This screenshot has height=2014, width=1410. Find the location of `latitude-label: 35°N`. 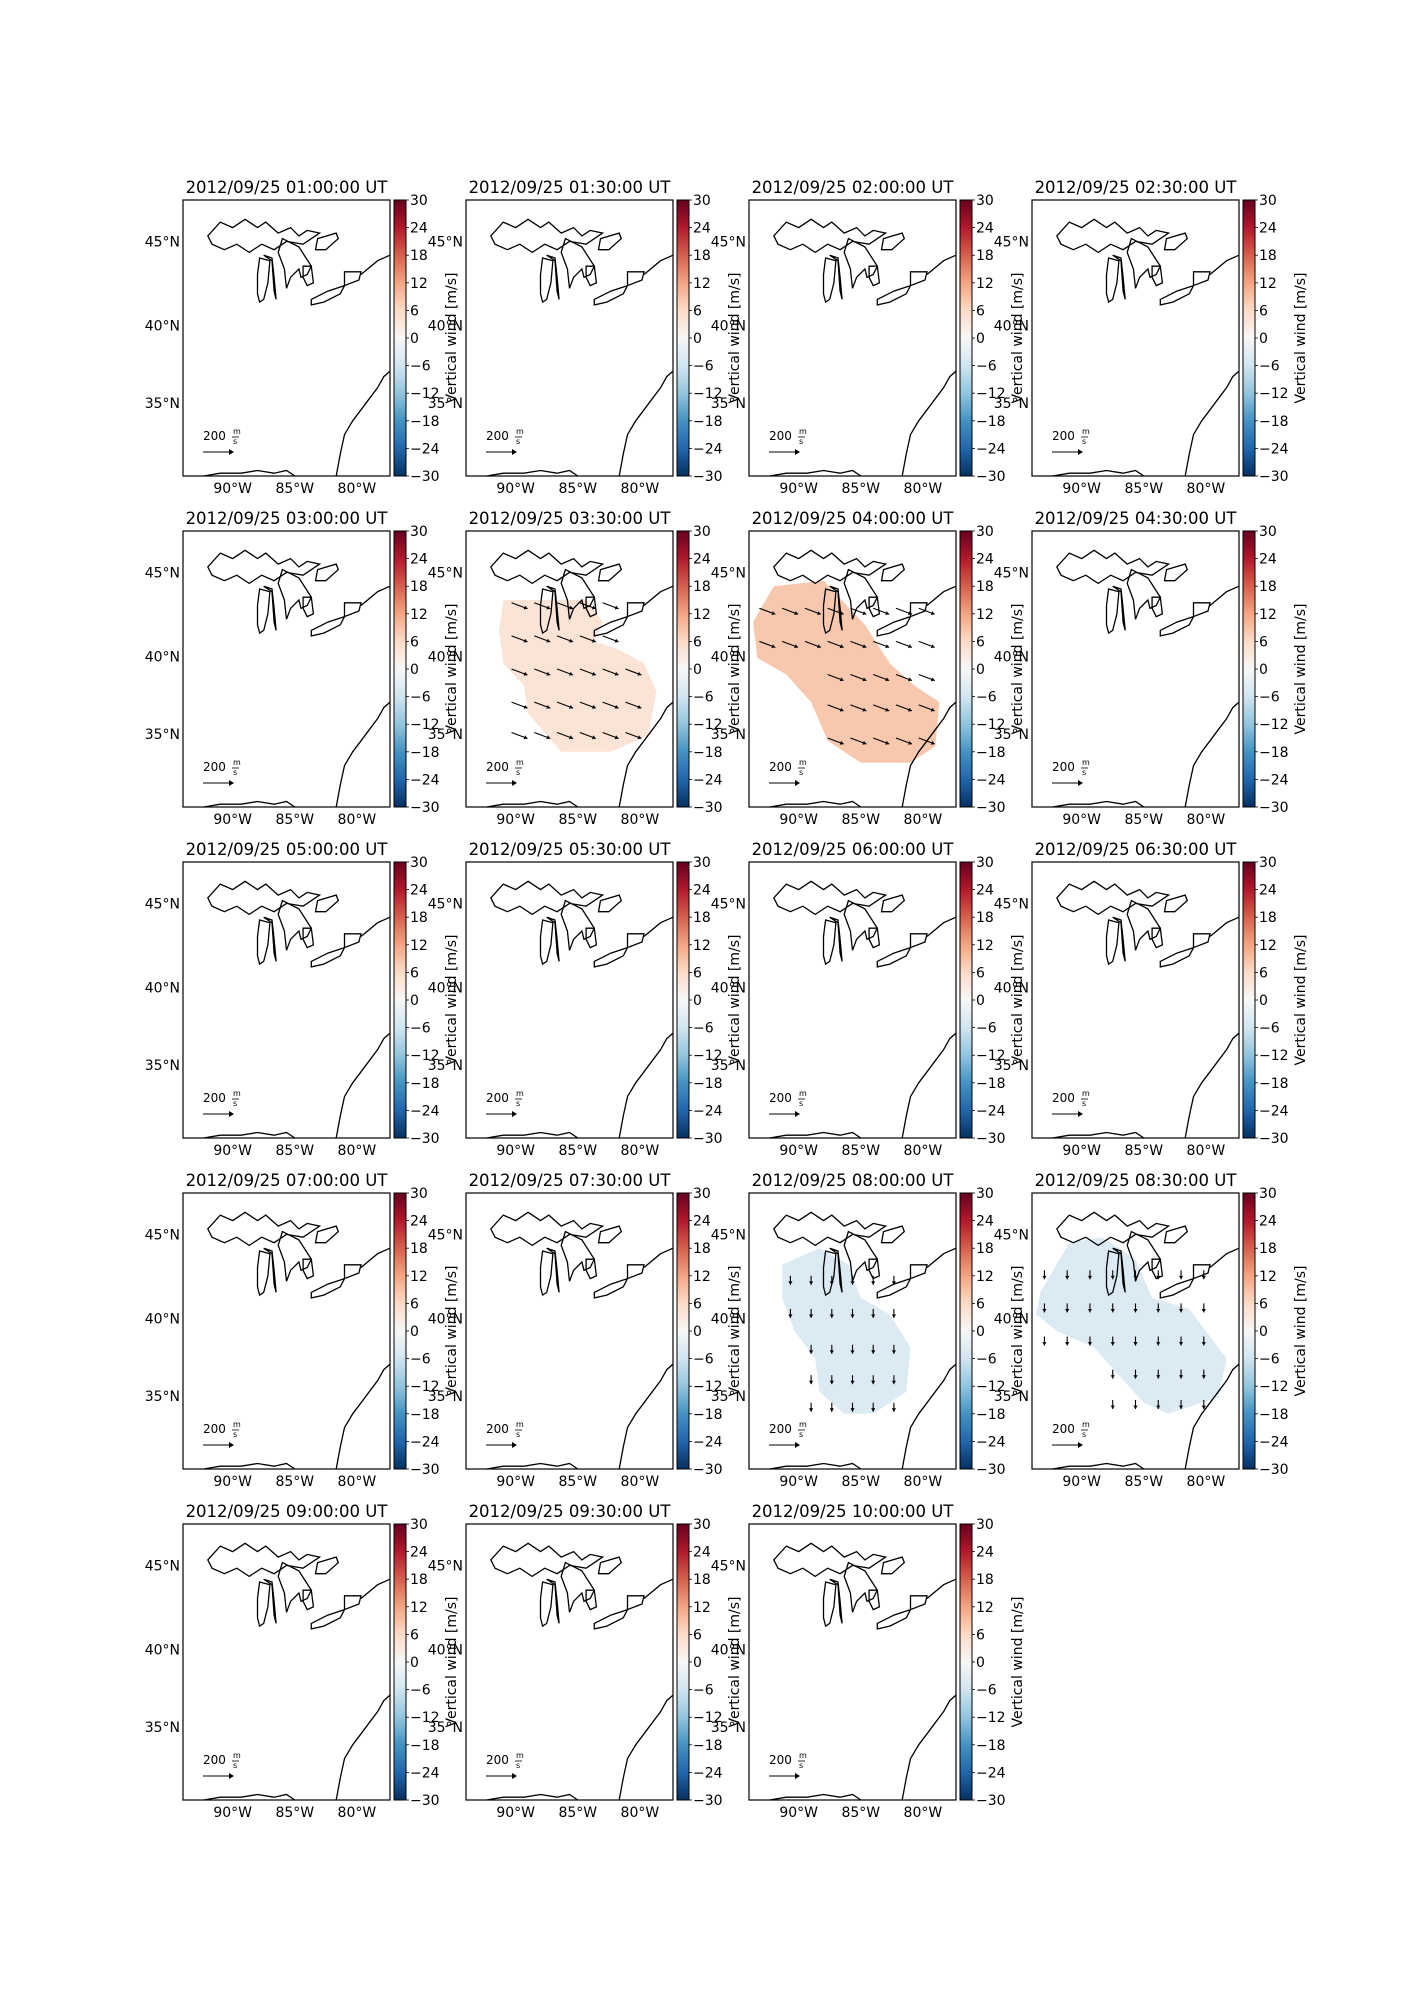

latitude-label: 35°N is located at coordinates (162, 1728).